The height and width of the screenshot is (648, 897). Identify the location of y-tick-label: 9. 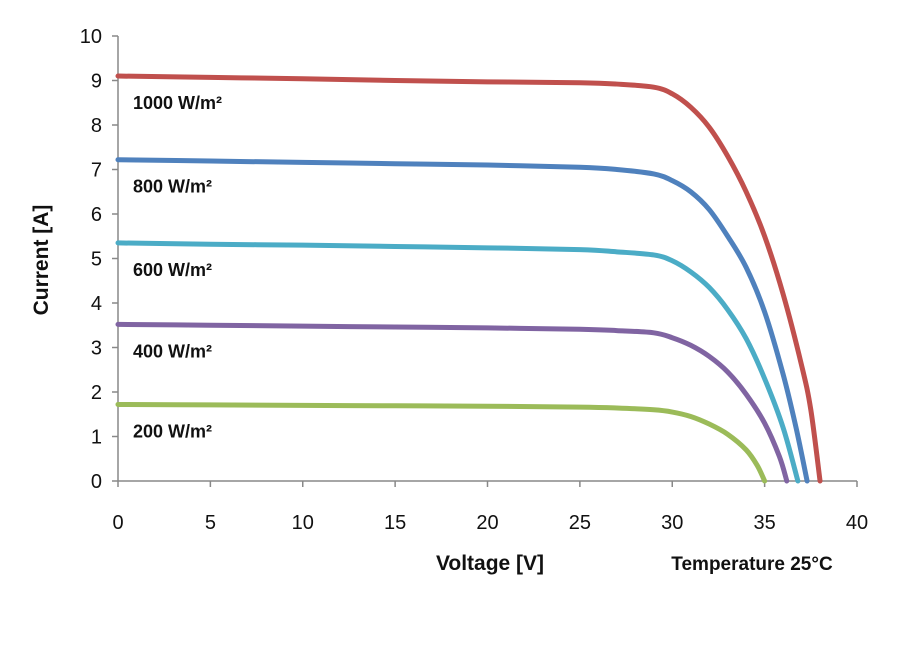
(96, 82).